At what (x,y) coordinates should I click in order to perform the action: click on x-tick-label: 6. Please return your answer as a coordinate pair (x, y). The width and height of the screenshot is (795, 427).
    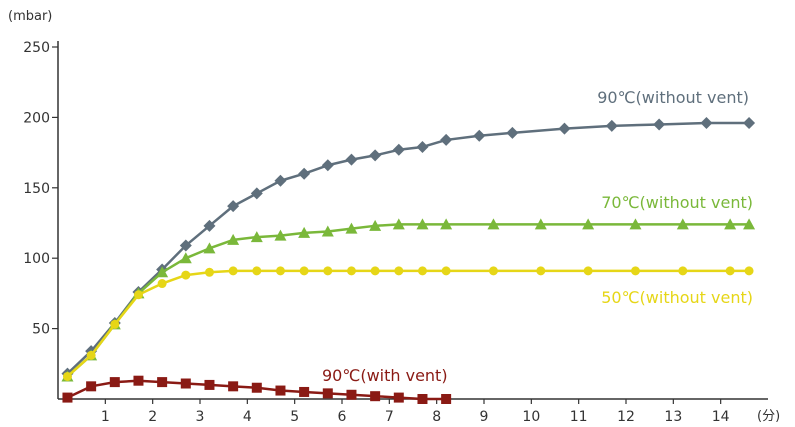
    Looking at the image, I should click on (342, 417).